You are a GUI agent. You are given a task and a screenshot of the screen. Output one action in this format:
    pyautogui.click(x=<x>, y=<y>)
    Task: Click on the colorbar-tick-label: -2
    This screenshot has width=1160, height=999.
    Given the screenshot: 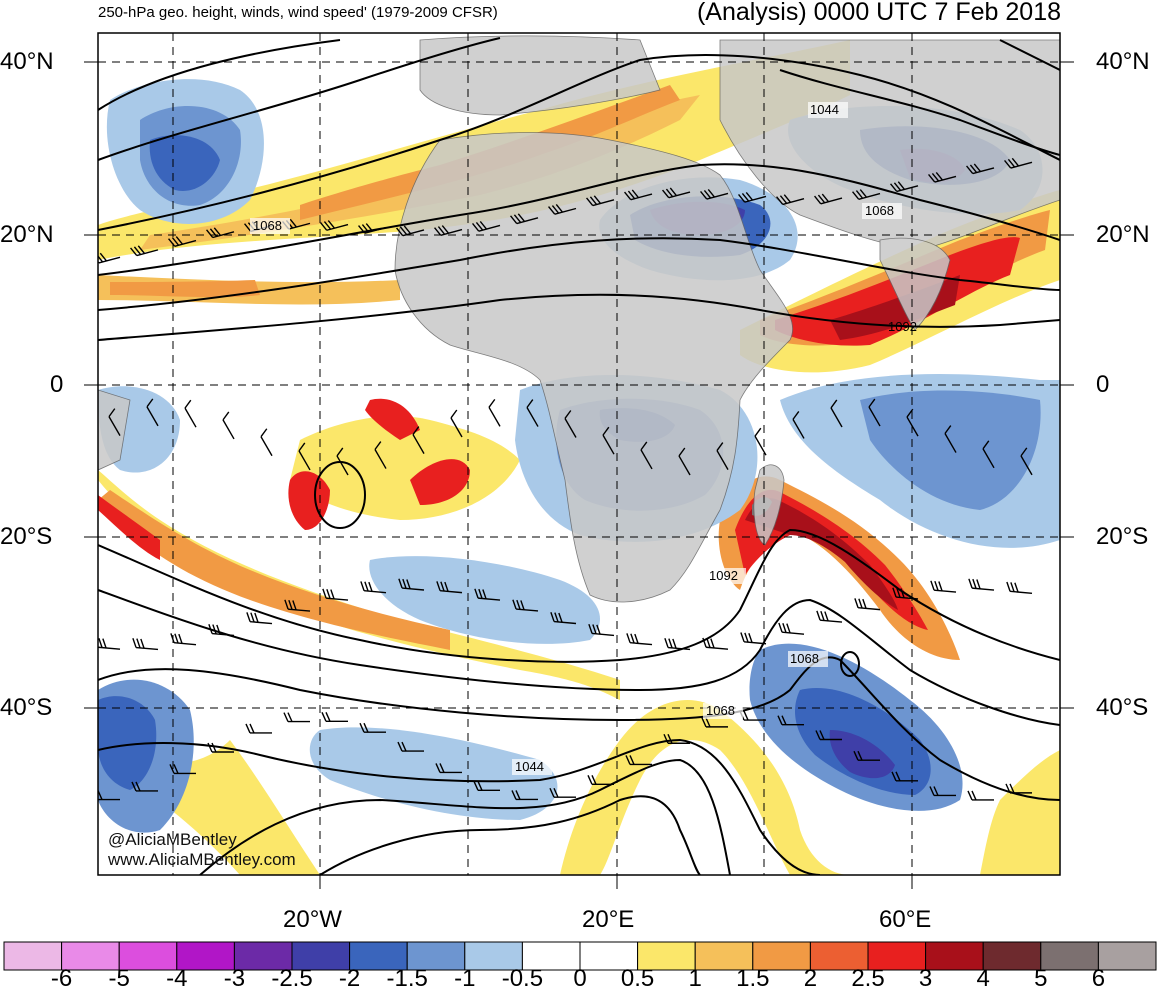 What is the action you would take?
    pyautogui.click(x=349, y=978)
    